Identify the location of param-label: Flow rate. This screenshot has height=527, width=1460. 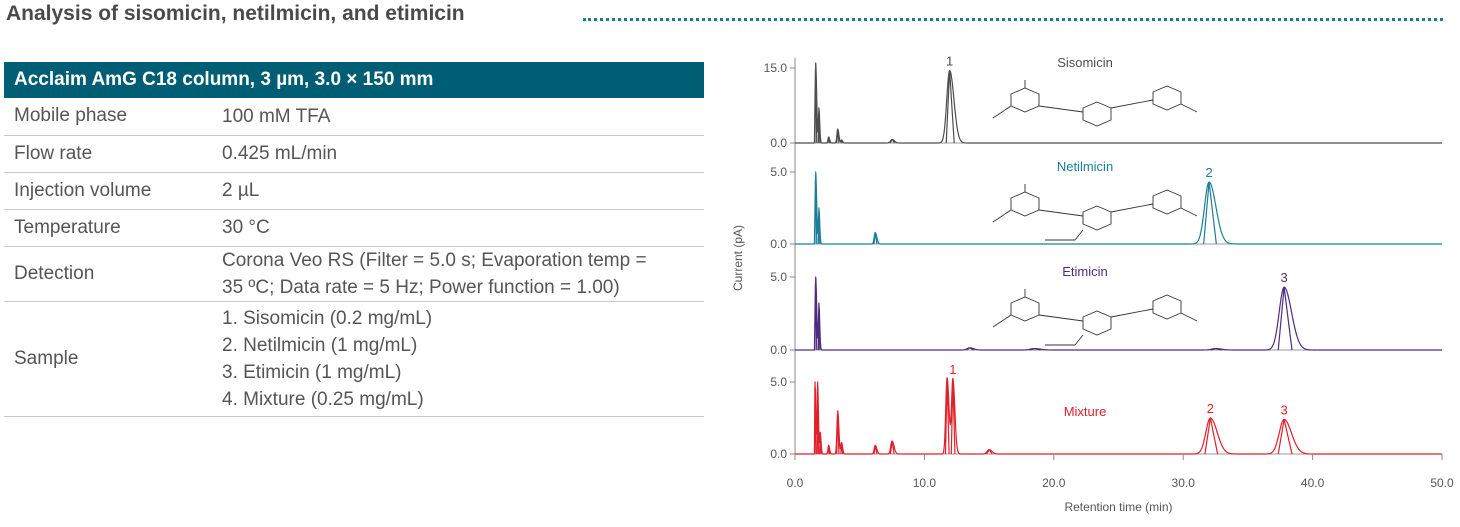
(108, 154).